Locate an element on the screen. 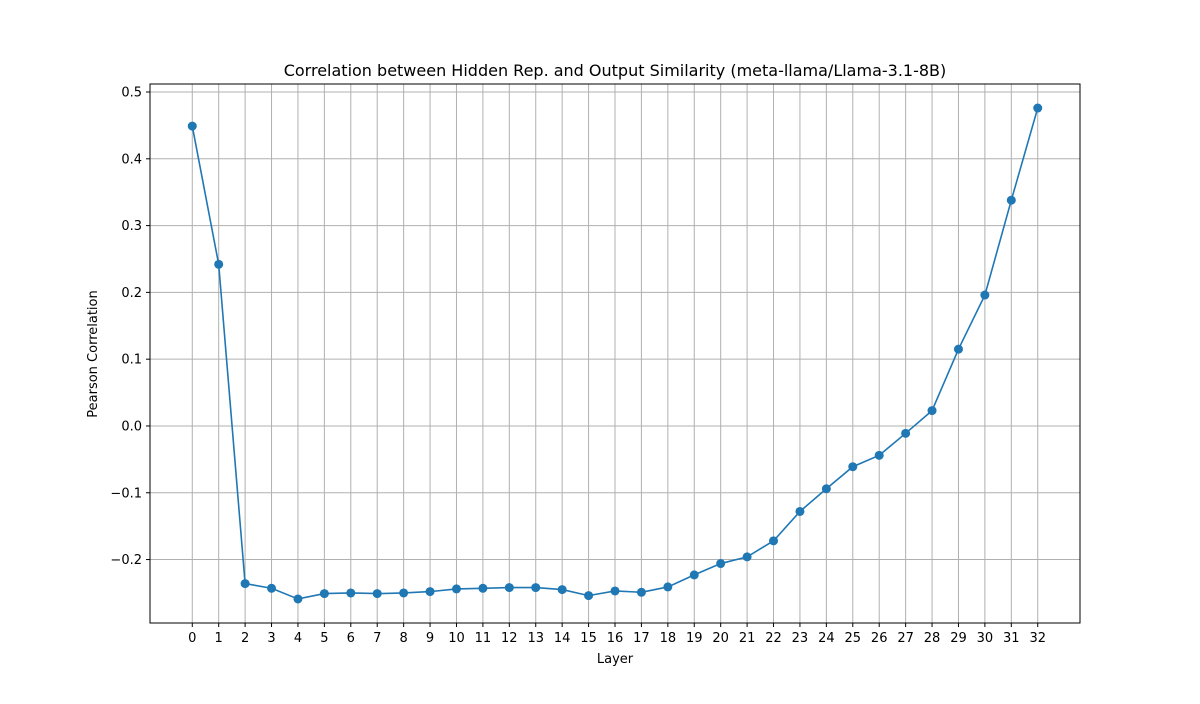  x-tick-label: 31 is located at coordinates (1011, 638).